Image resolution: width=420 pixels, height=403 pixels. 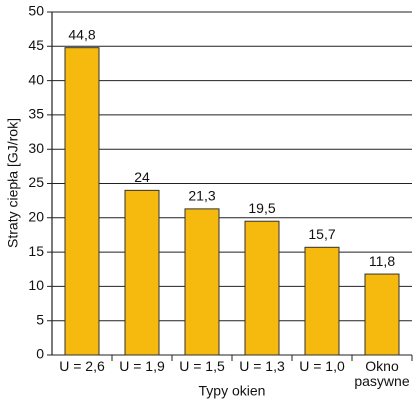 I want to click on value-label: 24, so click(x=142, y=177).